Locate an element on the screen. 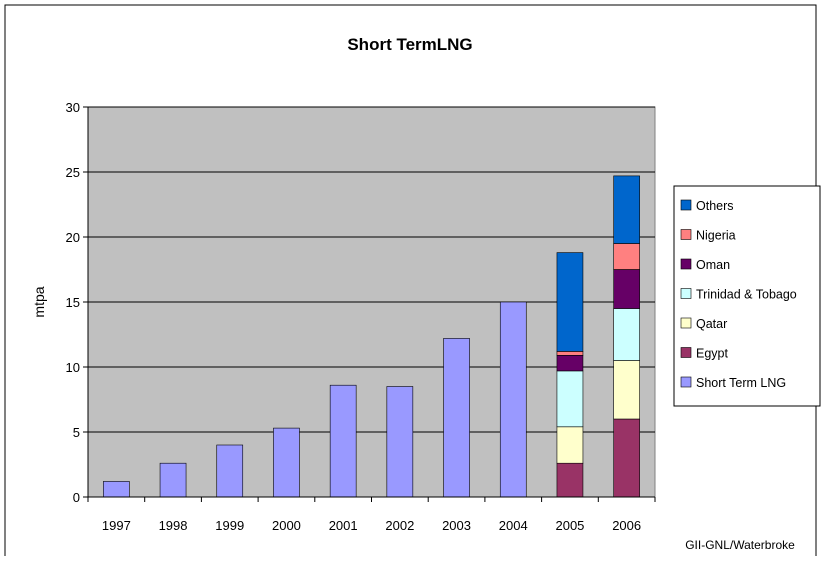 The image size is (821, 561). y-tick-label: 15 is located at coordinates (73, 302).